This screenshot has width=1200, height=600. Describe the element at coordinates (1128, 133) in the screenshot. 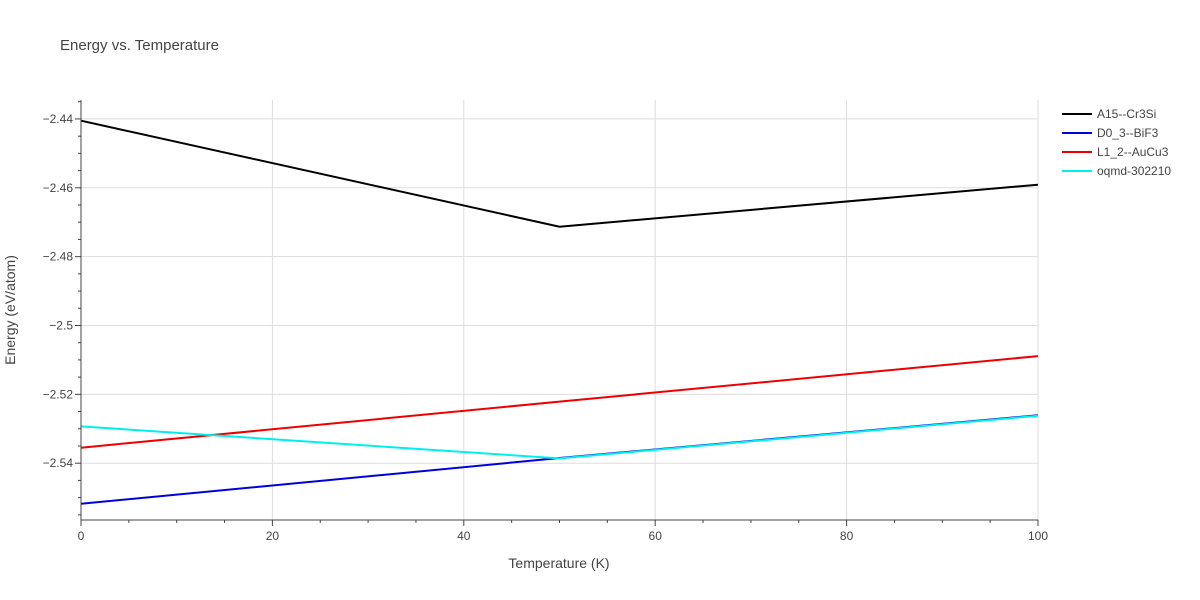

I see `legend-entry: D0_3--BiF3` at that location.